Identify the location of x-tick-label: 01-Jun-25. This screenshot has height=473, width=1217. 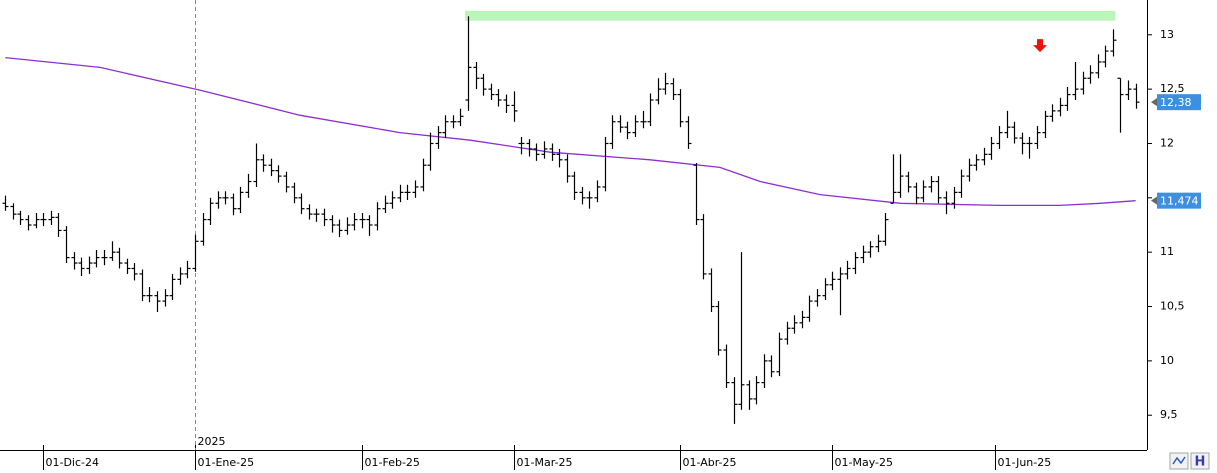
(1025, 462).